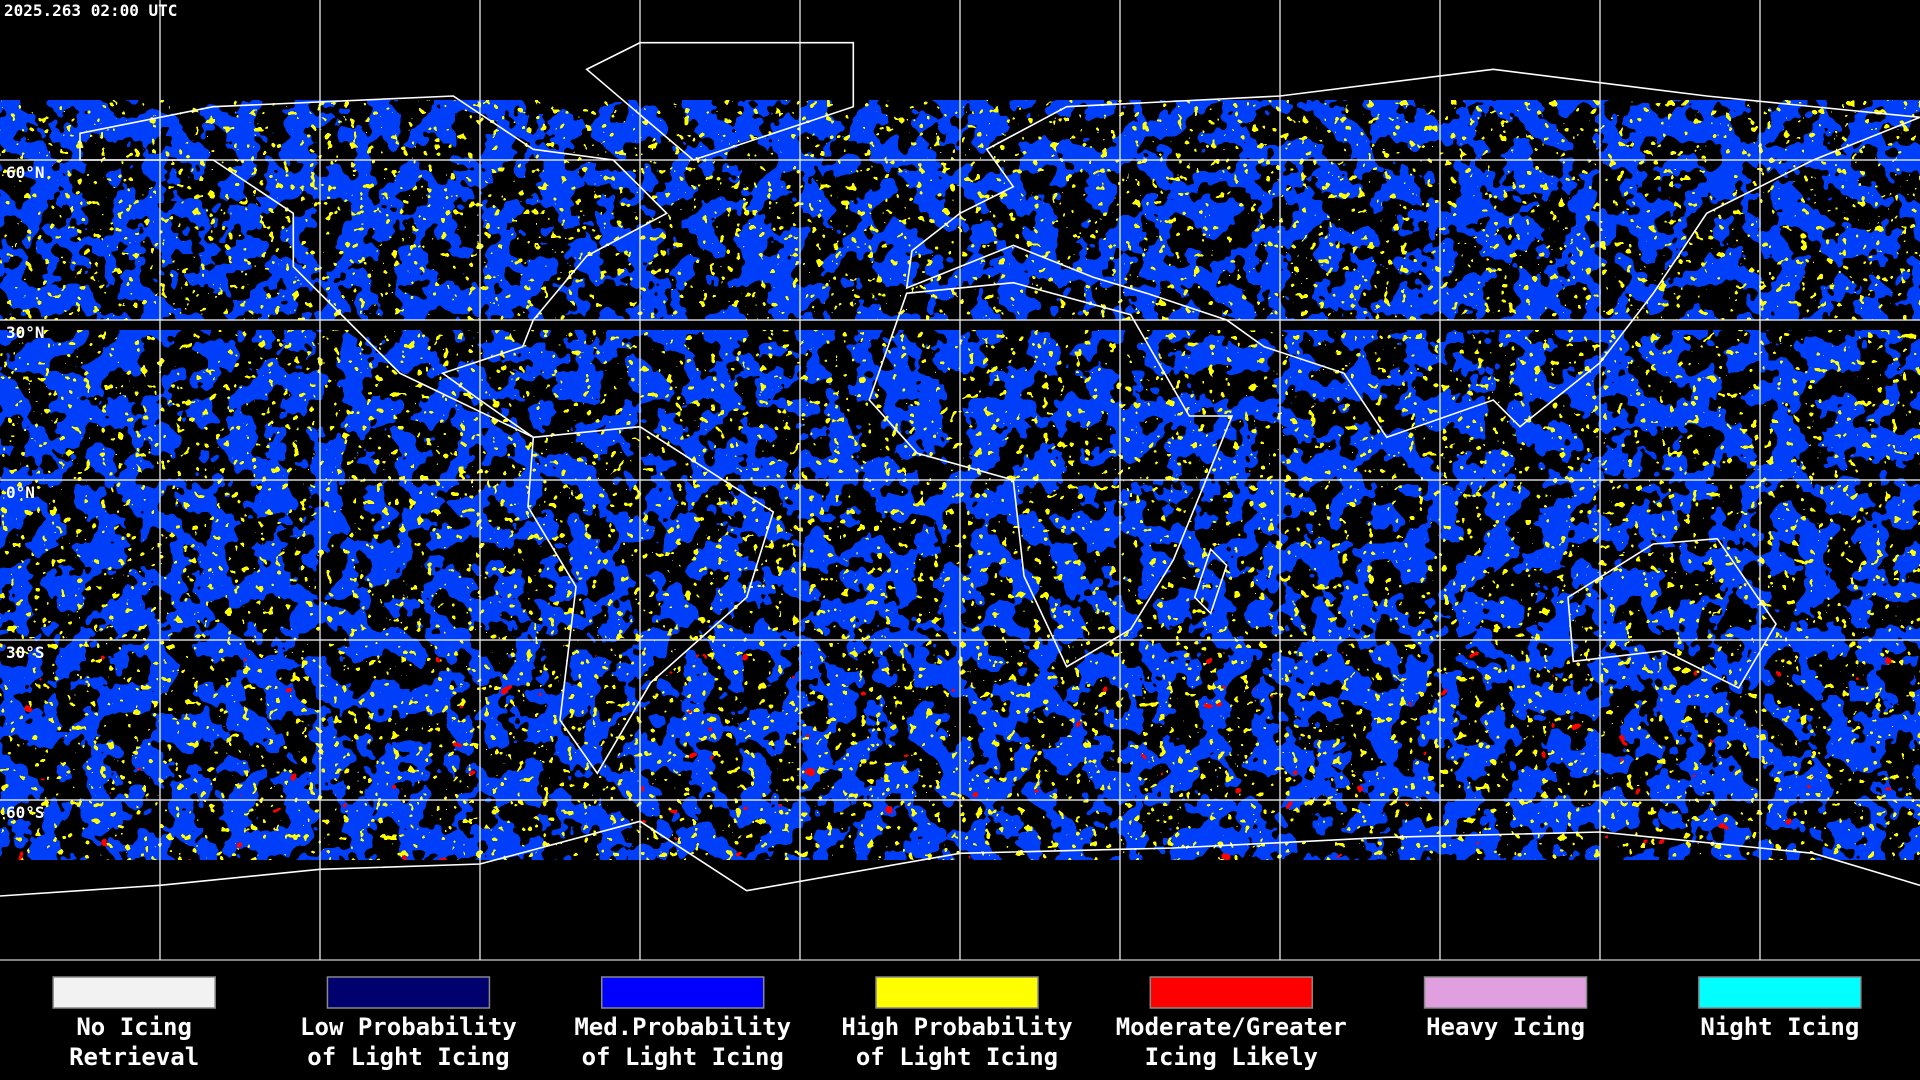  Describe the element at coordinates (134, 1027) in the screenshot. I see `legend-label: No Icing` at that location.